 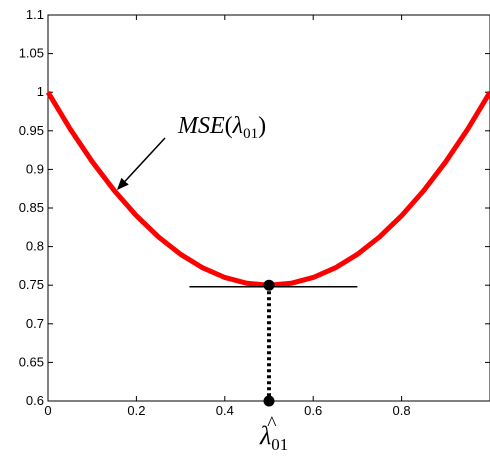 I want to click on y-tick-label: 1.1, so click(x=35, y=14).